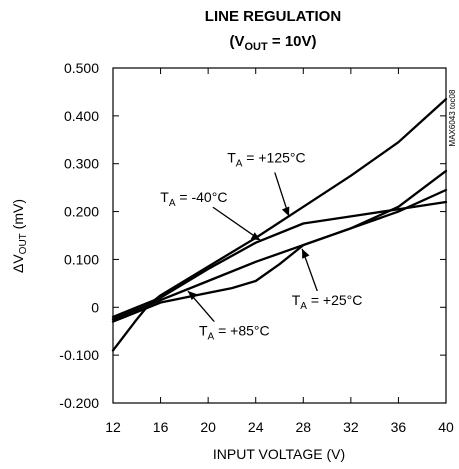 Image resolution: width=459 pixels, height=469 pixels. Describe the element at coordinates (446, 427) in the screenshot. I see `x-tick-label: 40` at that location.